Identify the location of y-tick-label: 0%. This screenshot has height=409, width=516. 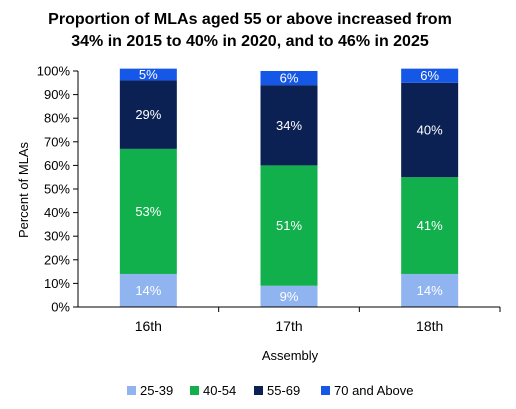
(60, 307).